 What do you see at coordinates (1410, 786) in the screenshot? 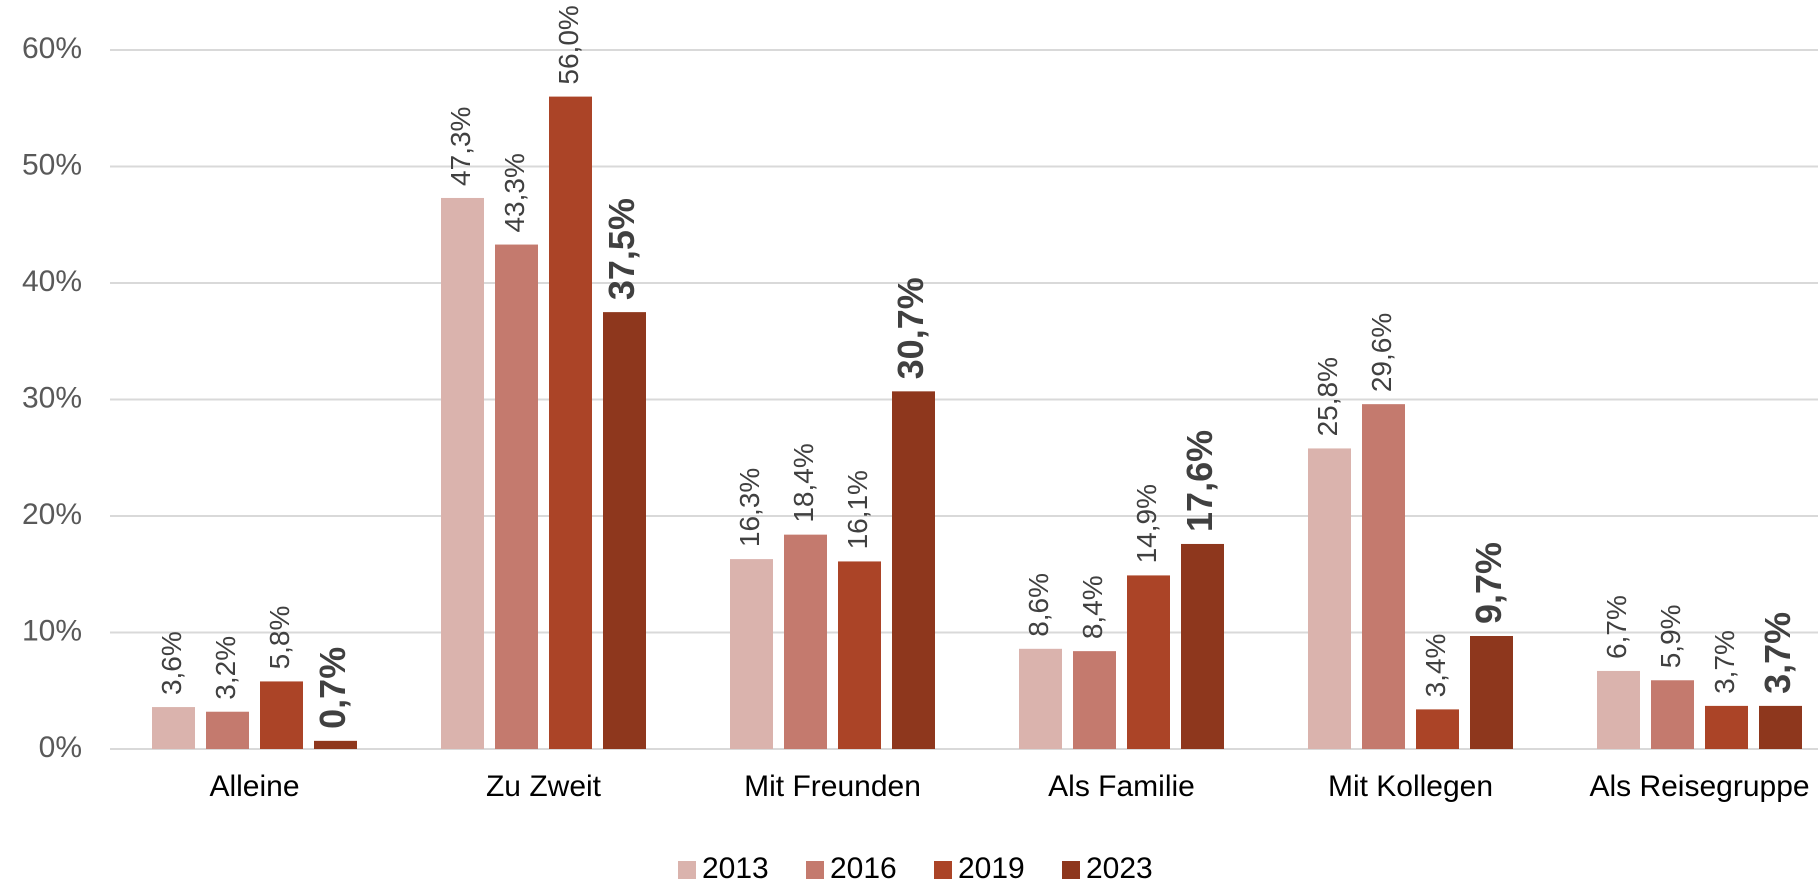
I see `x-tick-label: Mit Kollegen` at bounding box center [1410, 786].